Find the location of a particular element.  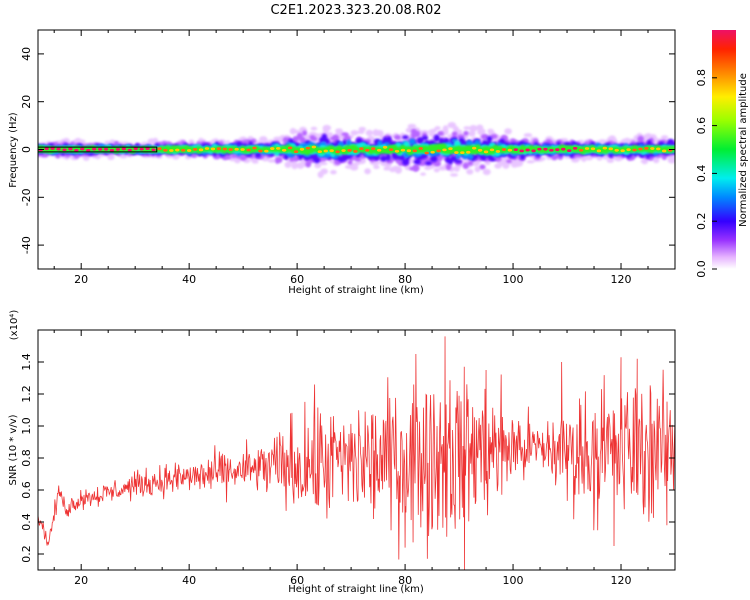

snr-y-label: SNR (10 * v/v) is located at coordinates (13, 449).